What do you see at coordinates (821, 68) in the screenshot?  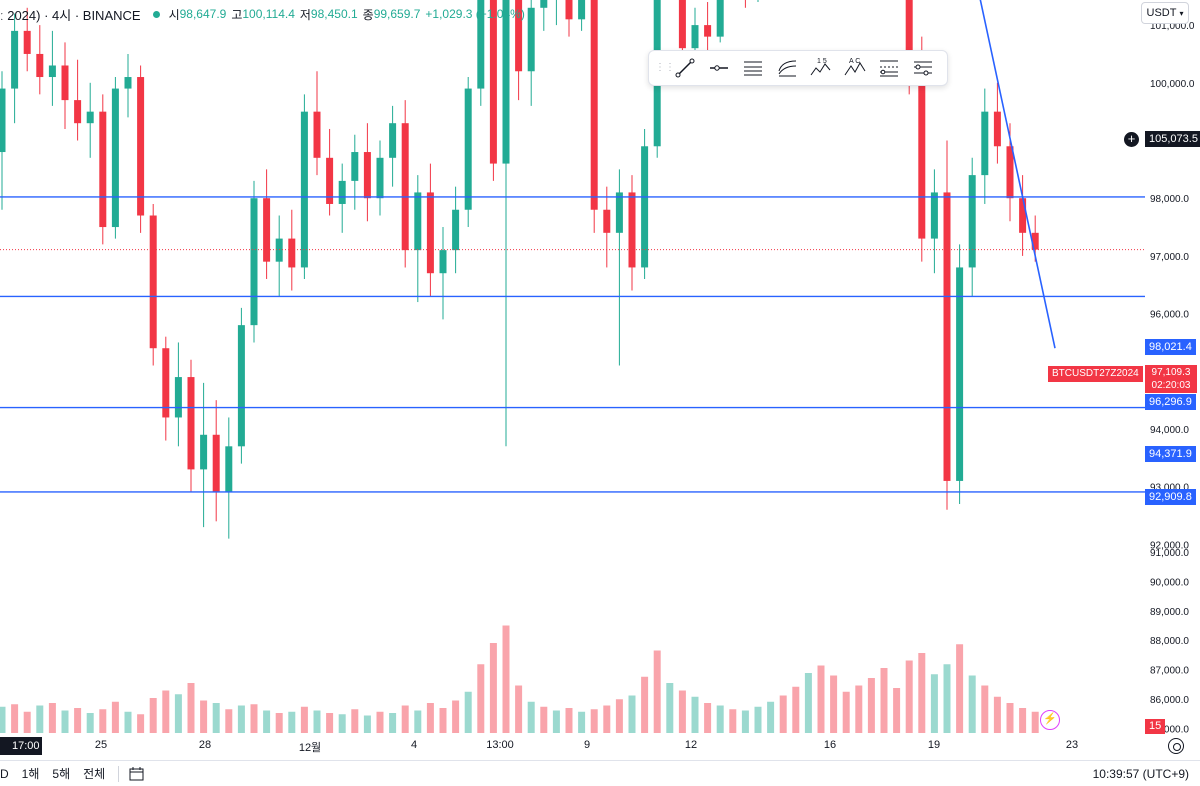 I see `elliott-wave-icon: 1 5` at bounding box center [821, 68].